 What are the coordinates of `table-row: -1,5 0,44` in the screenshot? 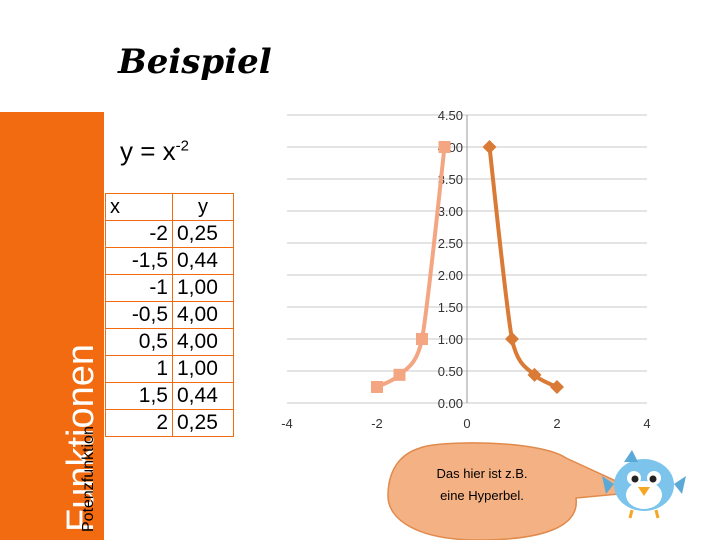 It's located at (169, 261).